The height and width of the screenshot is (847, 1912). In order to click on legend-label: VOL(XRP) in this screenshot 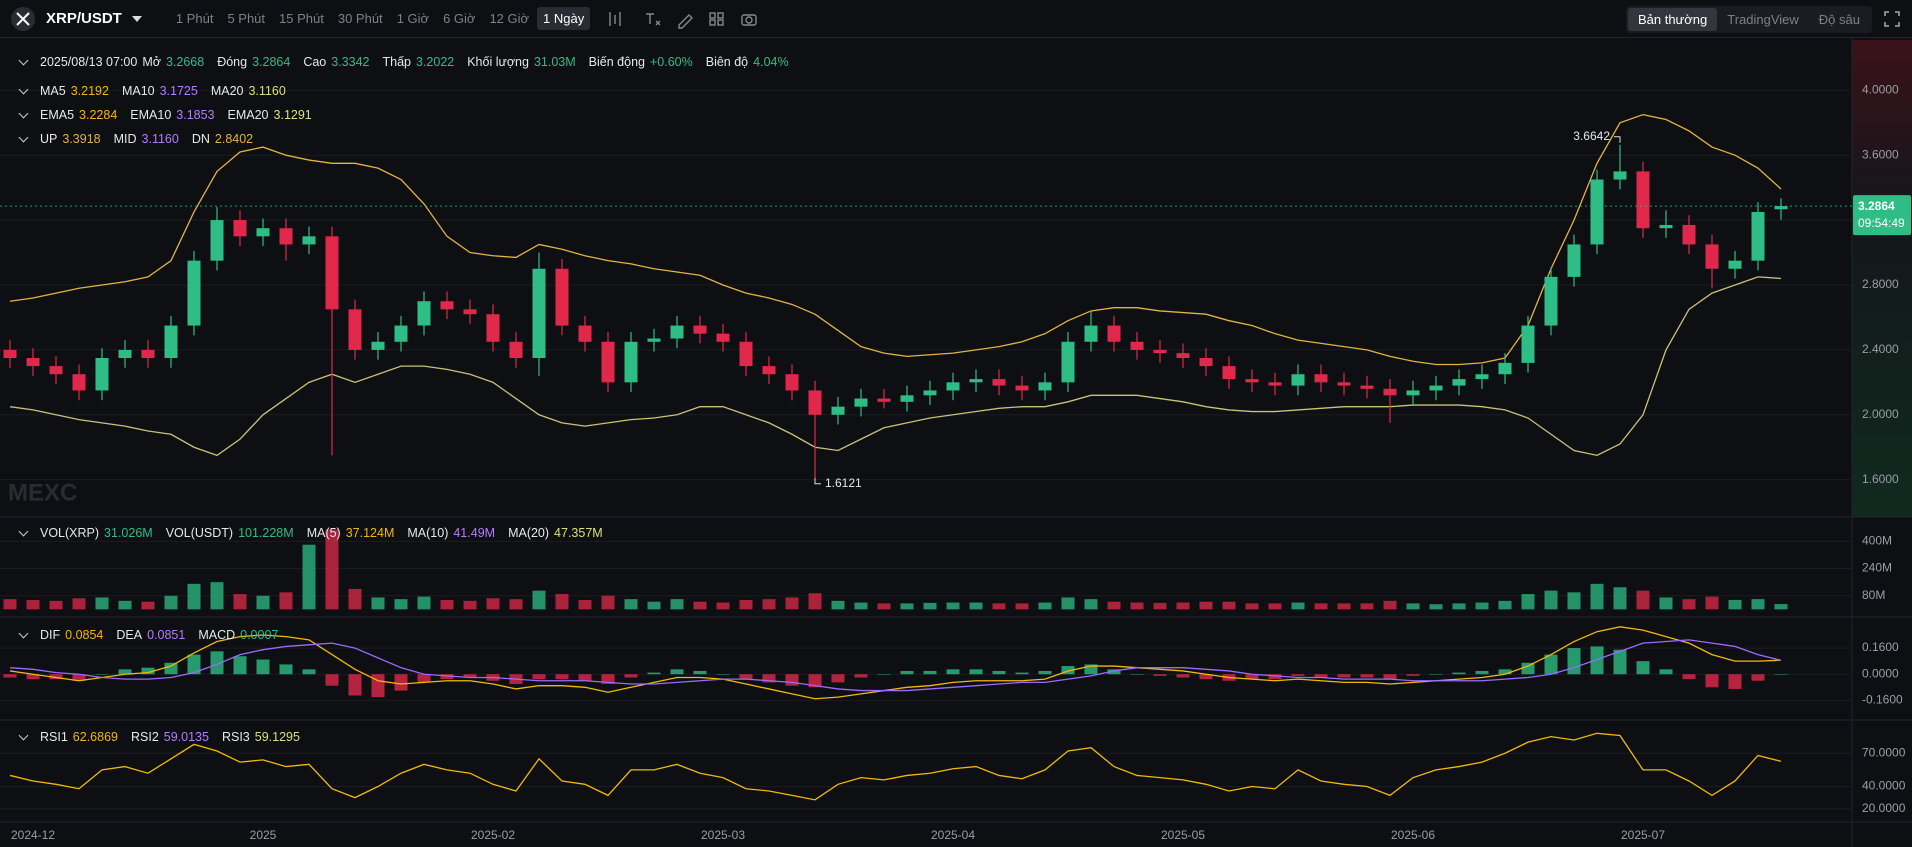, I will do `click(70, 533)`.